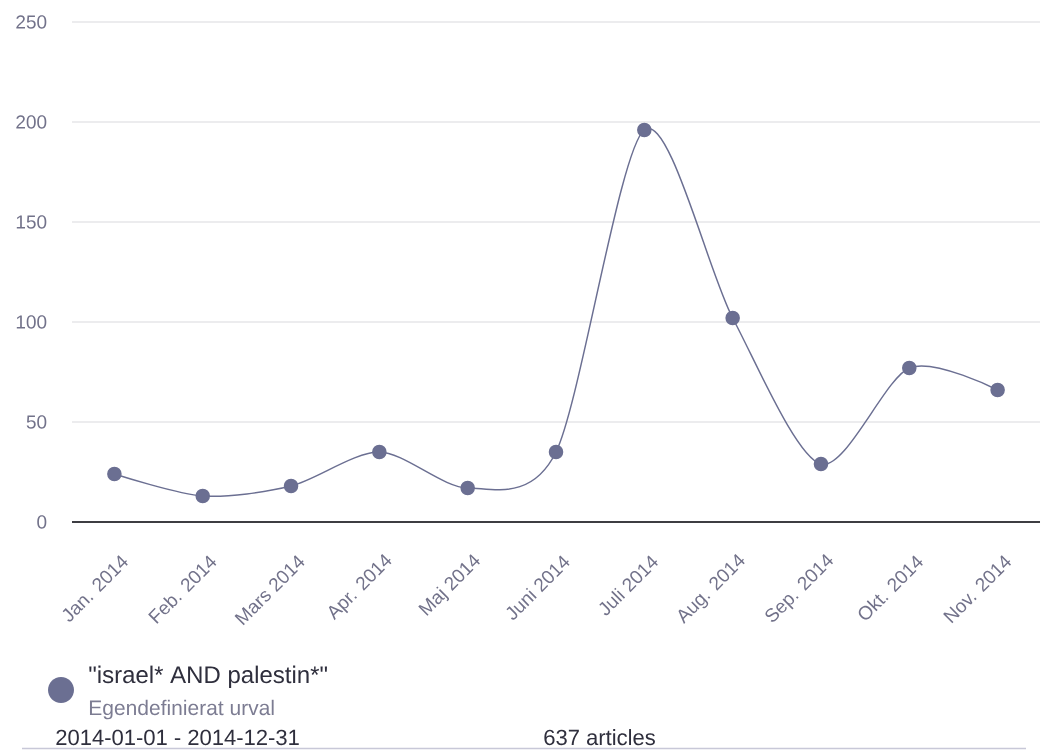 The image size is (1057, 754). What do you see at coordinates (177, 737) in the screenshot?
I see `text: 2014-01-01 - 2014-12-31` at bounding box center [177, 737].